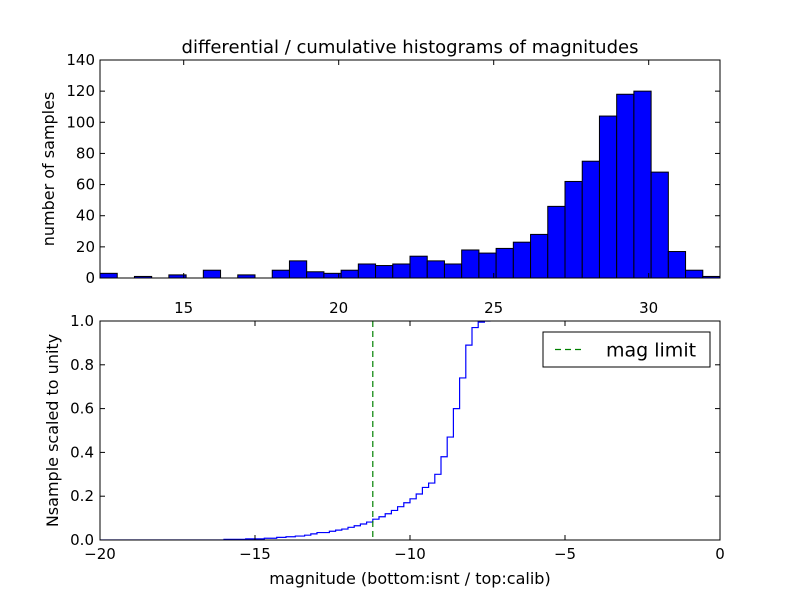 This screenshot has height=600, width=800. What do you see at coordinates (82, 452) in the screenshot?
I see `y-tick-label: 0.4` at bounding box center [82, 452].